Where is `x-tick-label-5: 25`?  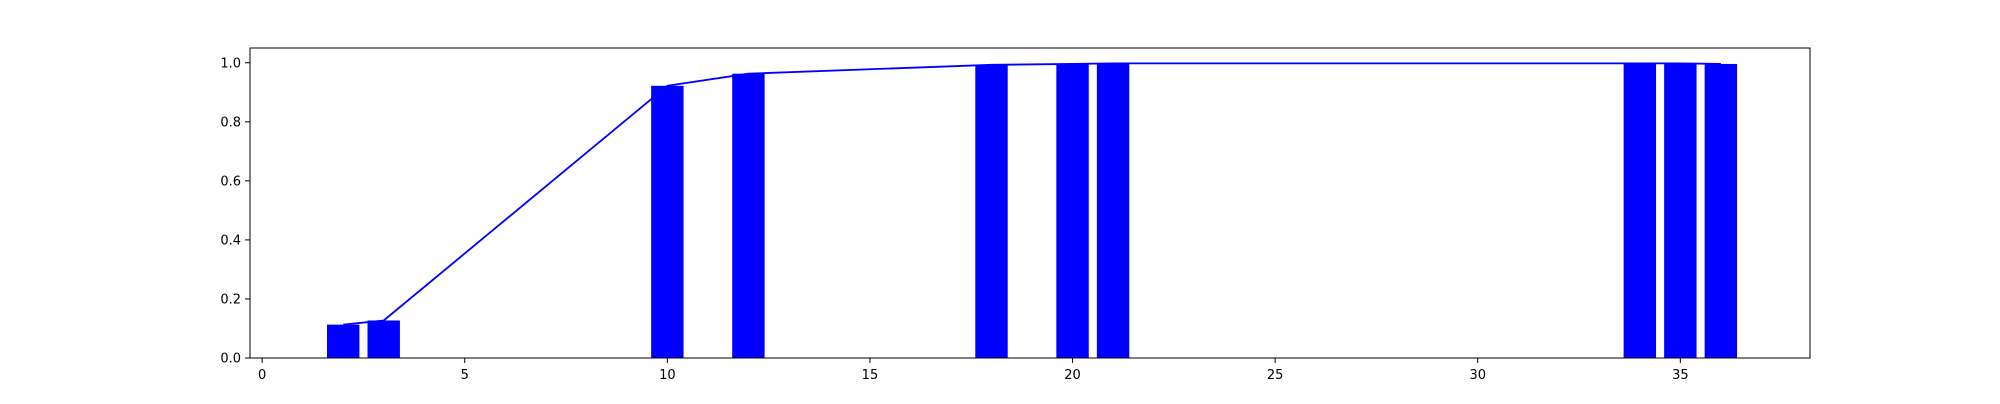 x-tick-label-5: 25 is located at coordinates (1275, 375).